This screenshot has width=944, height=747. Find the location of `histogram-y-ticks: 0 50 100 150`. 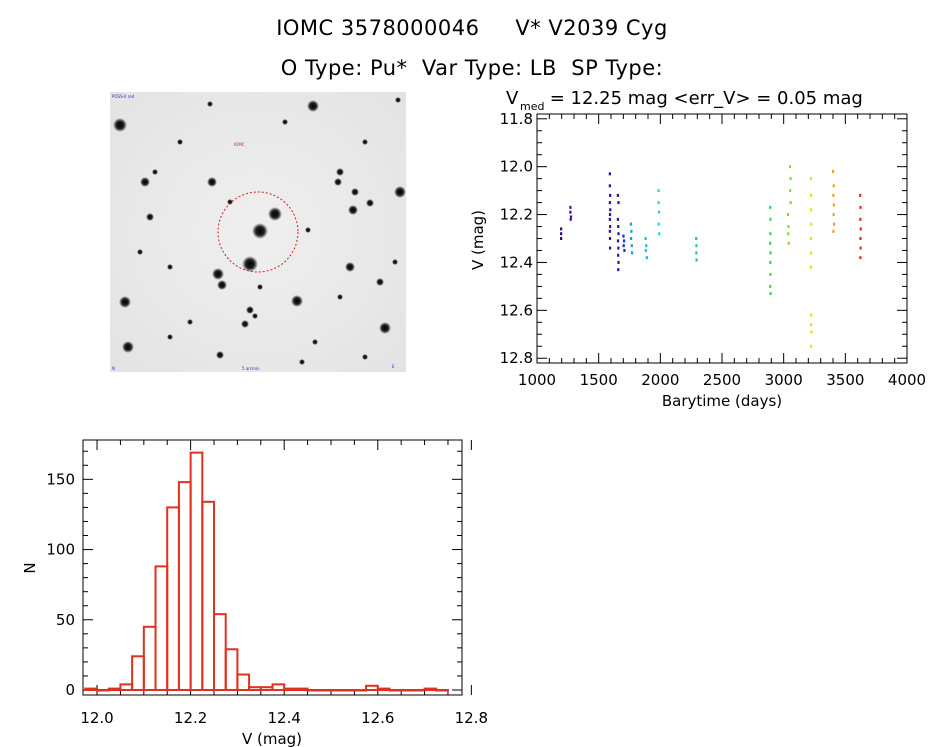

histogram-y-ticks: 0 50 100 150 is located at coordinates (254, 574).